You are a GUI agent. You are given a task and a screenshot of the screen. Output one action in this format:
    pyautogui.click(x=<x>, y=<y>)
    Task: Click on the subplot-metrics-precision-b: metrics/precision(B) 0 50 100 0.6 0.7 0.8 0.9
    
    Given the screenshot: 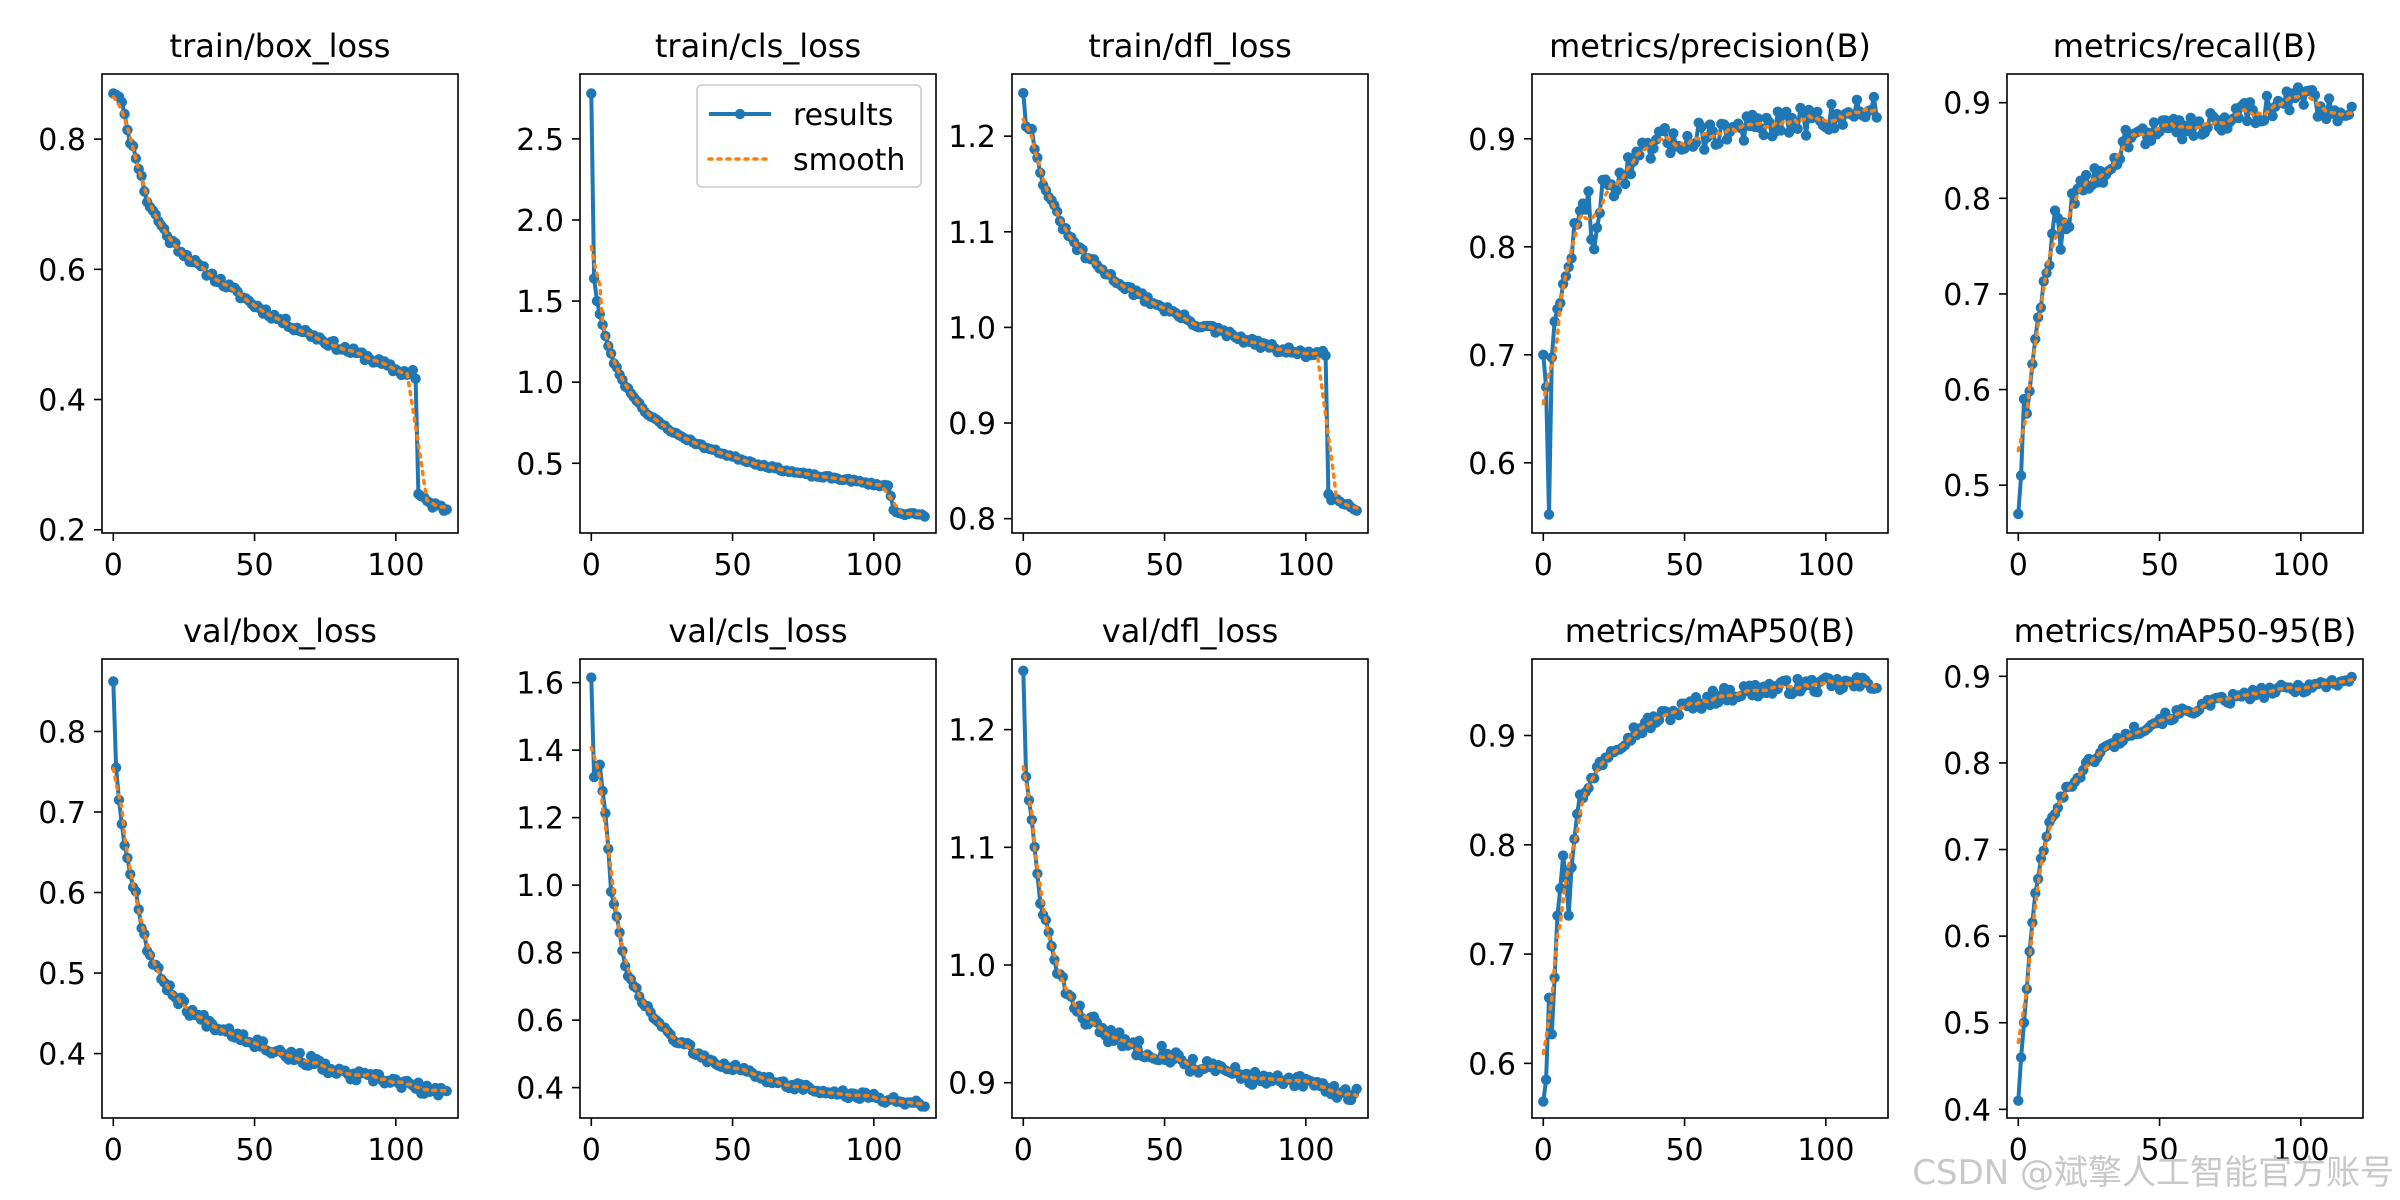 What is the action you would take?
    pyautogui.click(x=1678, y=305)
    